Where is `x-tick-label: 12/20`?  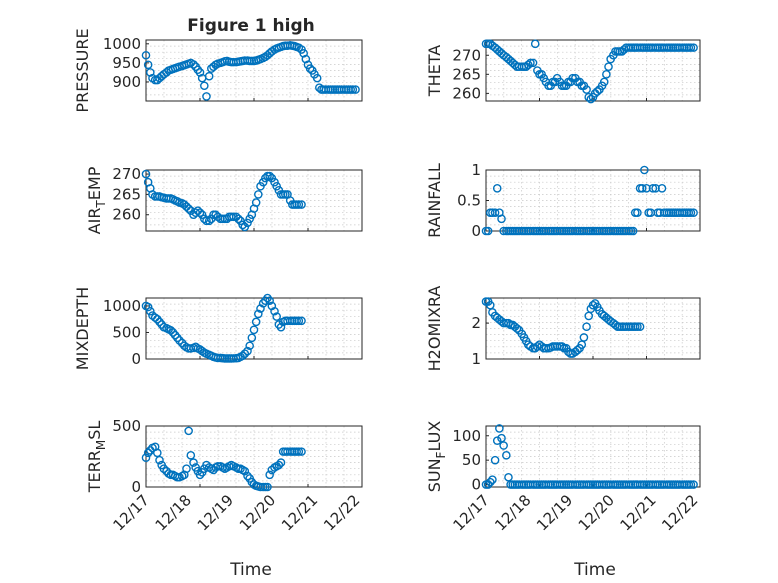 x-tick-label: 12/20 is located at coordinates (257, 512).